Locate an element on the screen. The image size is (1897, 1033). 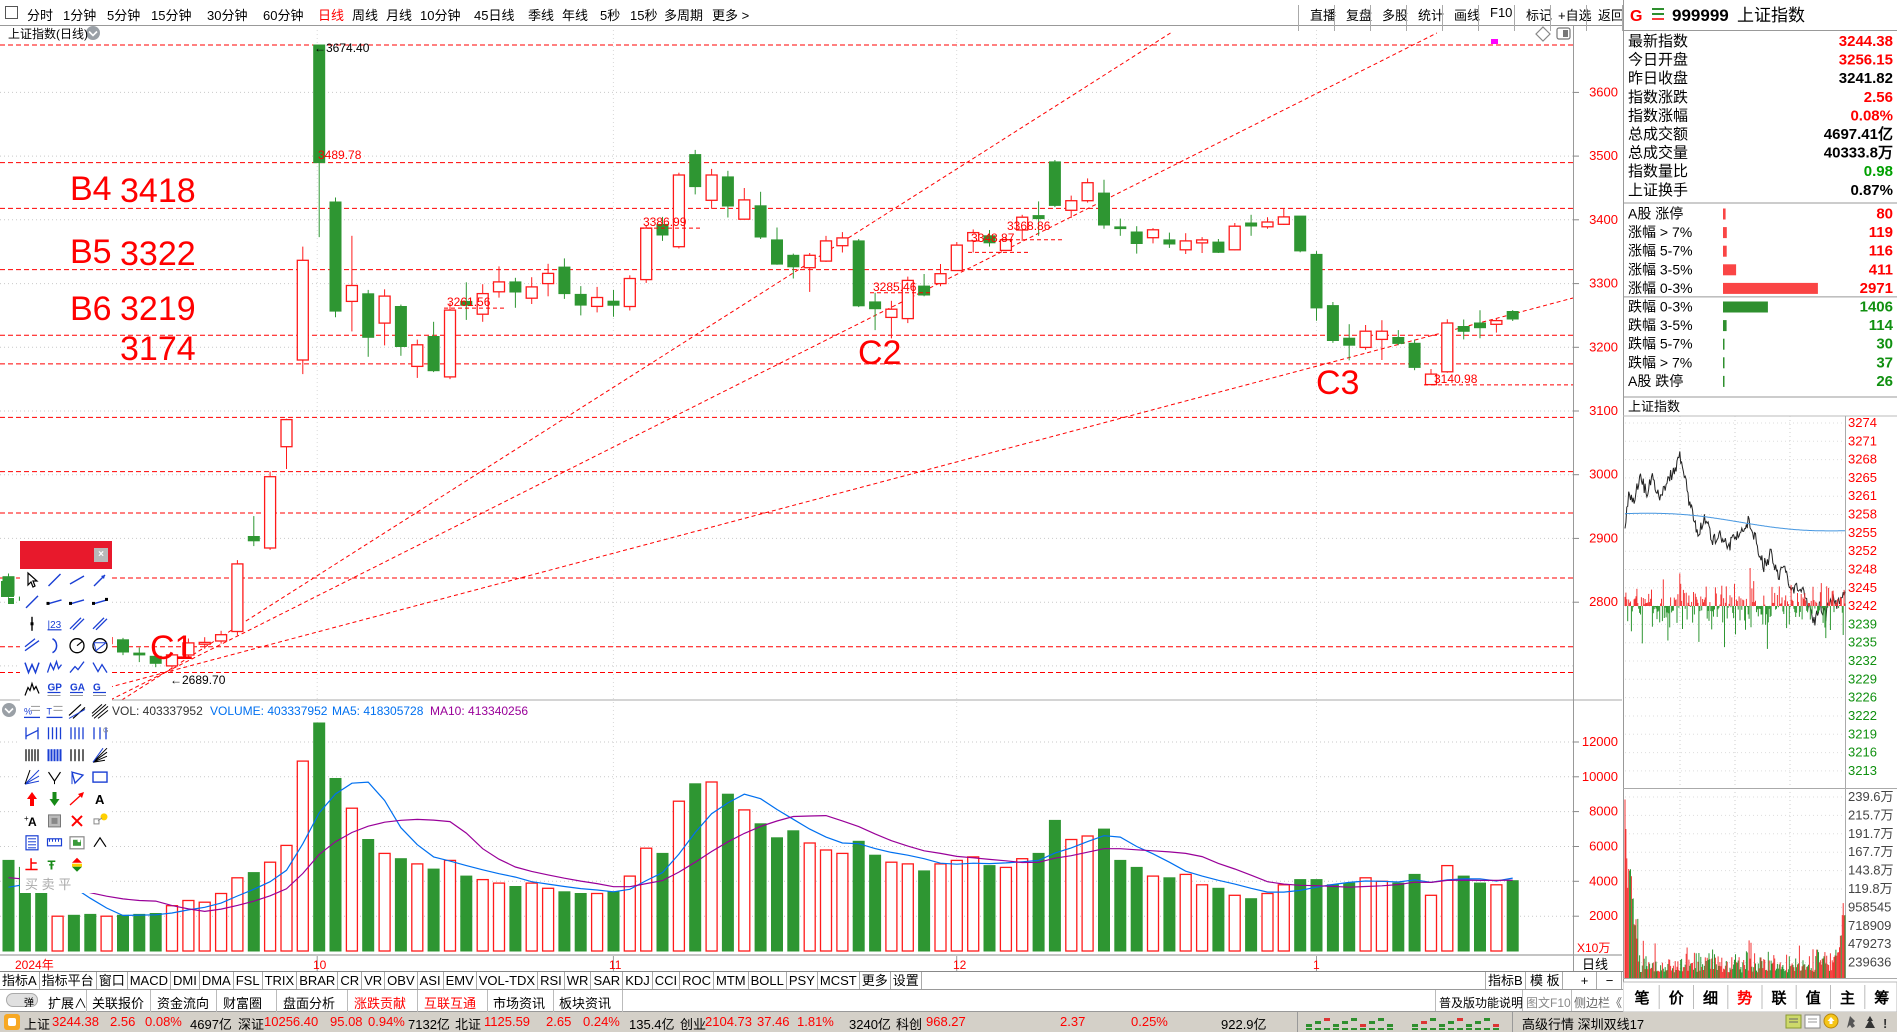
svg-text: 3200 is located at coordinates (1603, 346).